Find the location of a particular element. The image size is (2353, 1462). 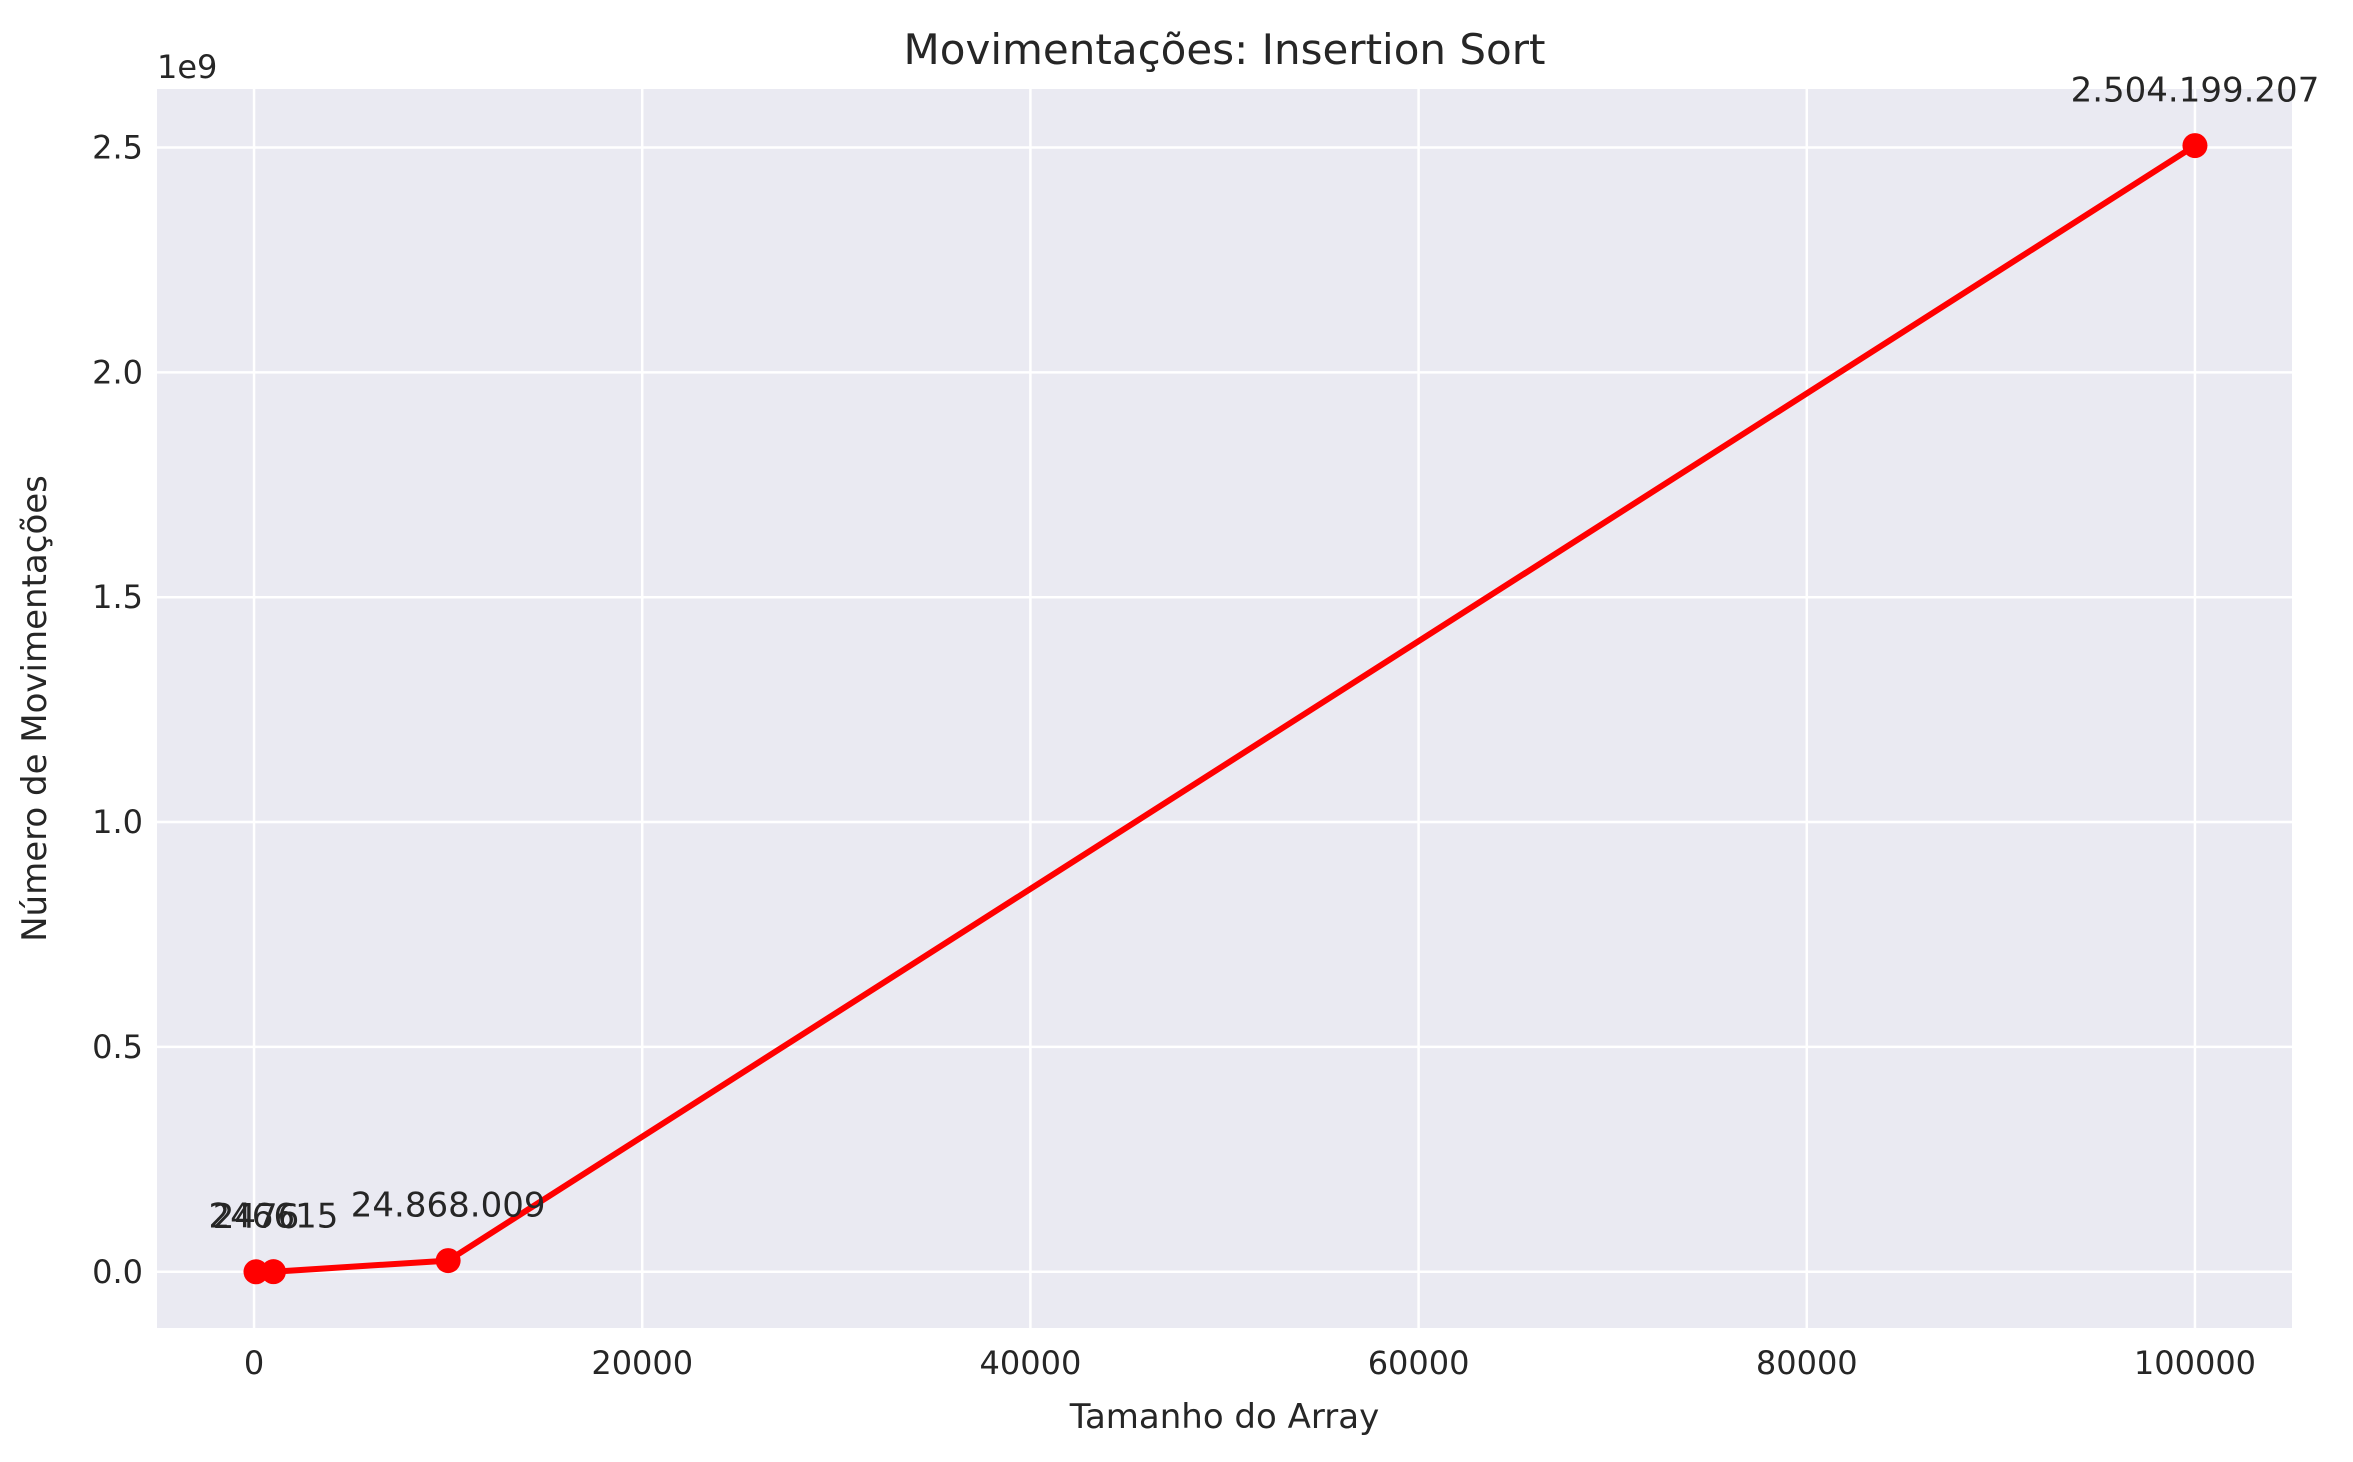

data-label: 2476 is located at coordinates (256, 1217).